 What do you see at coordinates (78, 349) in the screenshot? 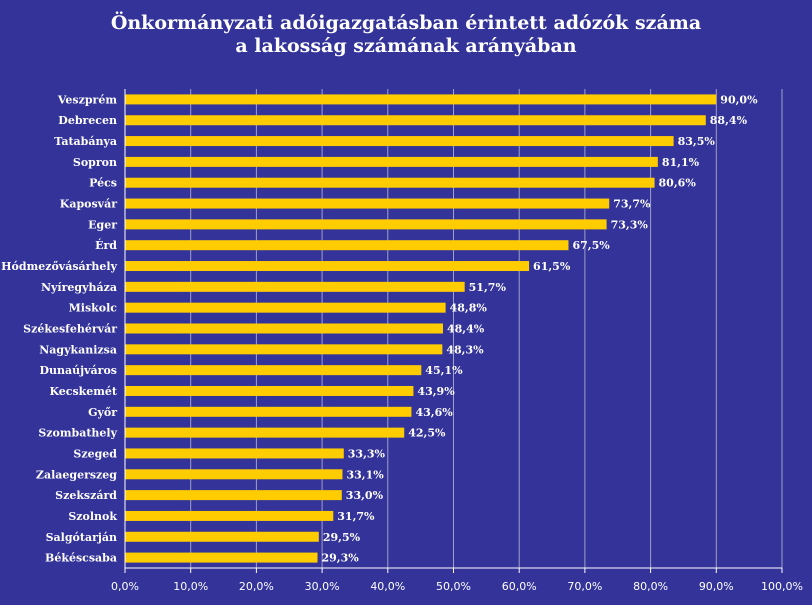
I see `category-label-12: Nagykanizsa` at bounding box center [78, 349].